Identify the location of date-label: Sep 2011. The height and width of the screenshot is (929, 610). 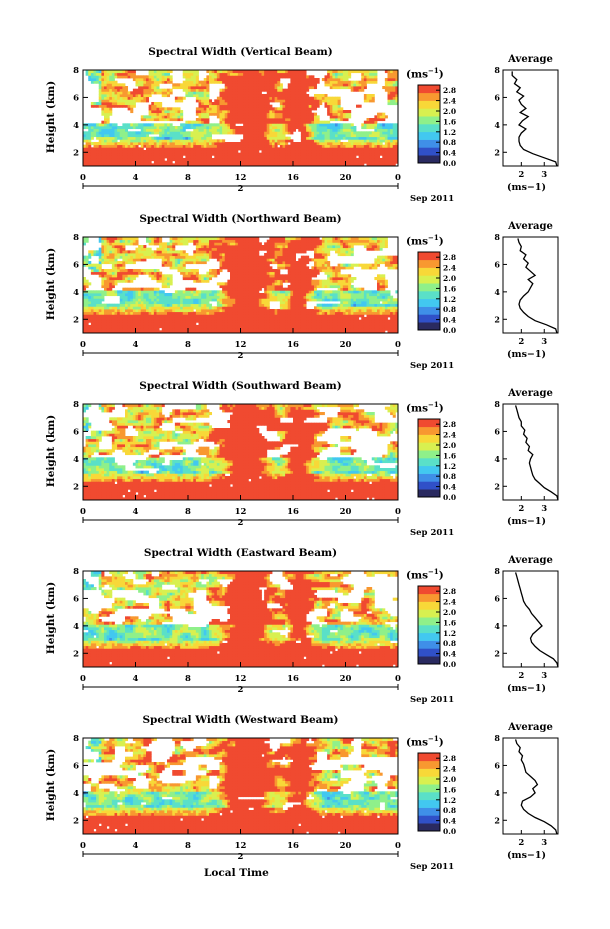
(432, 199).